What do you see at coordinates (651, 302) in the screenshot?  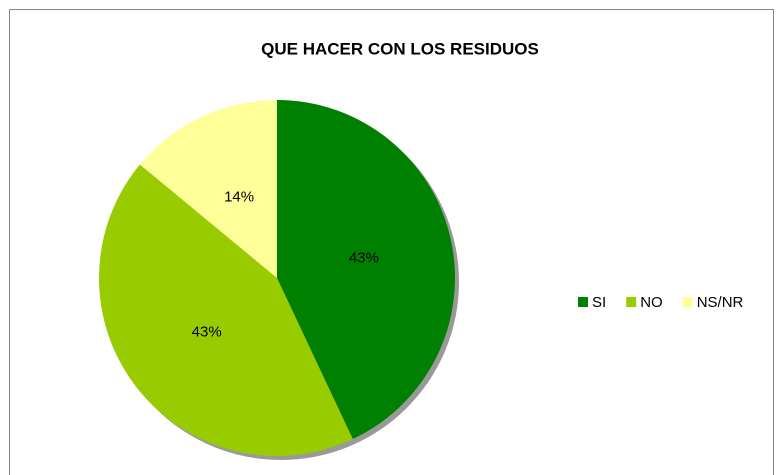 I see `legend-label: NO` at bounding box center [651, 302].